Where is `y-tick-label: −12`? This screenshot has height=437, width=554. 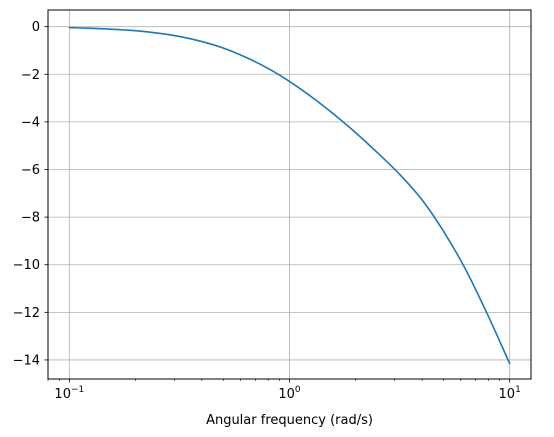 y-tick-label: −12 is located at coordinates (26, 313).